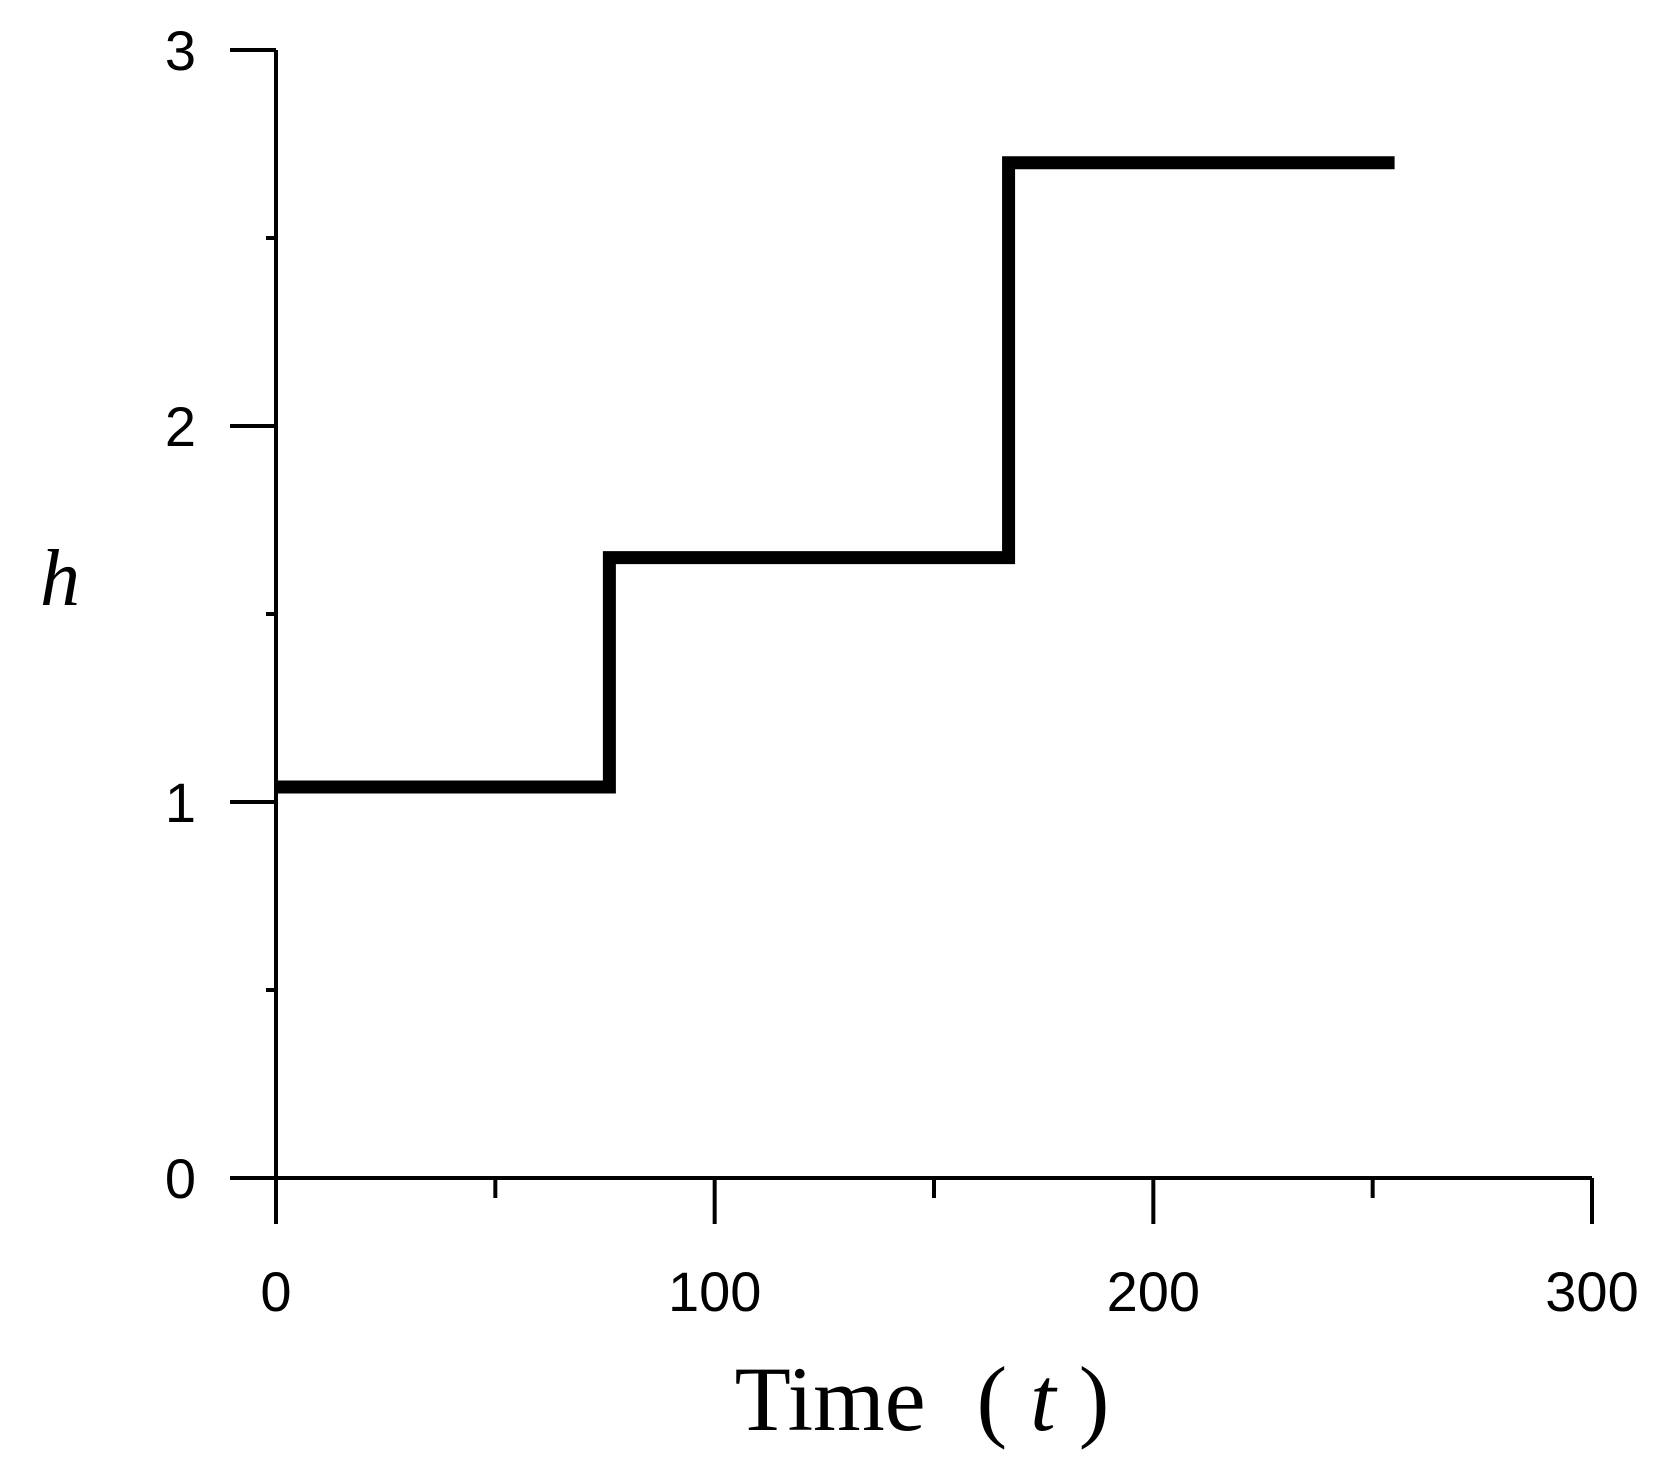 Image resolution: width=1654 pixels, height=1471 pixels. I want to click on x-axis: 0 100 200 300, so click(934, 1249).